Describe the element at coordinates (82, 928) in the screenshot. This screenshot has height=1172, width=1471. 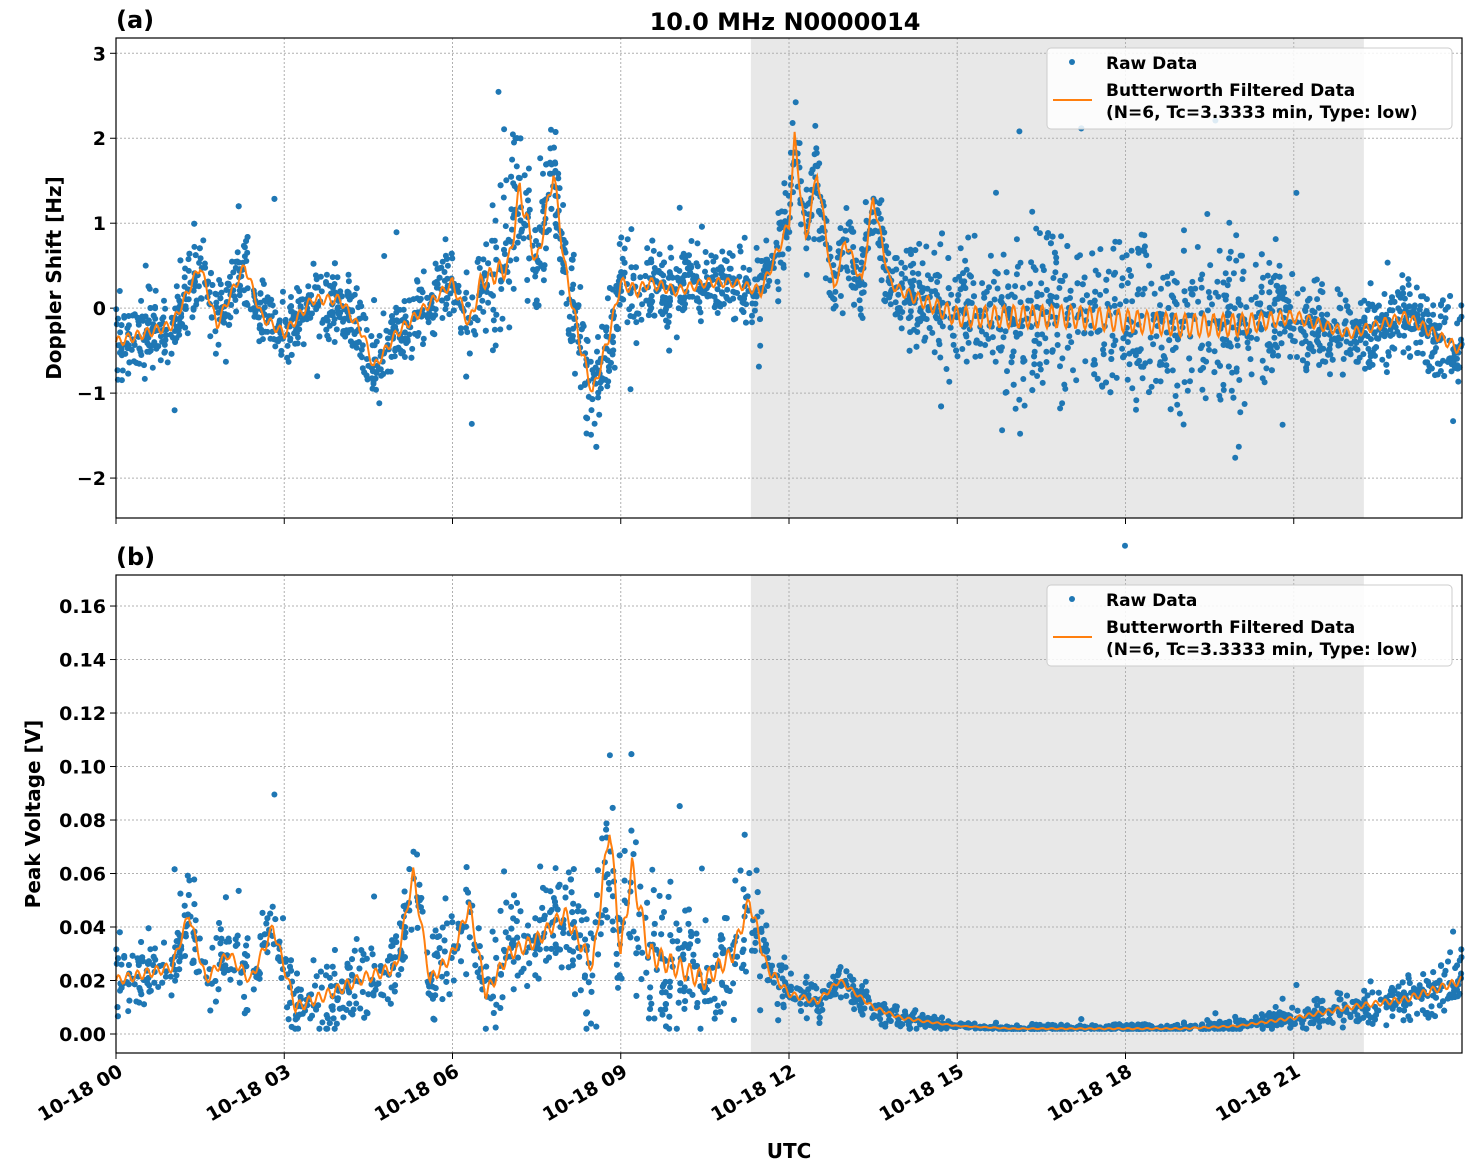
I see `y-tick-label: 0.04` at that location.